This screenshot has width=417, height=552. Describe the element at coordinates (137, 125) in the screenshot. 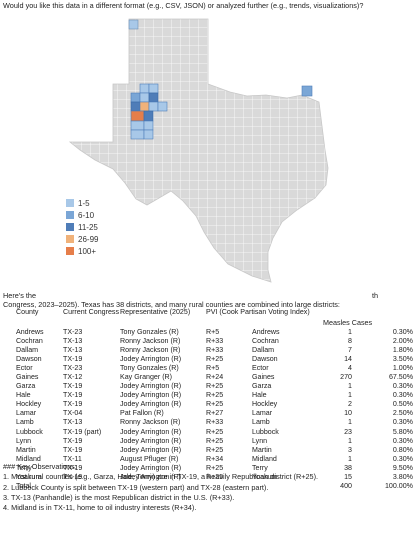

I see `county-andrews` at that location.